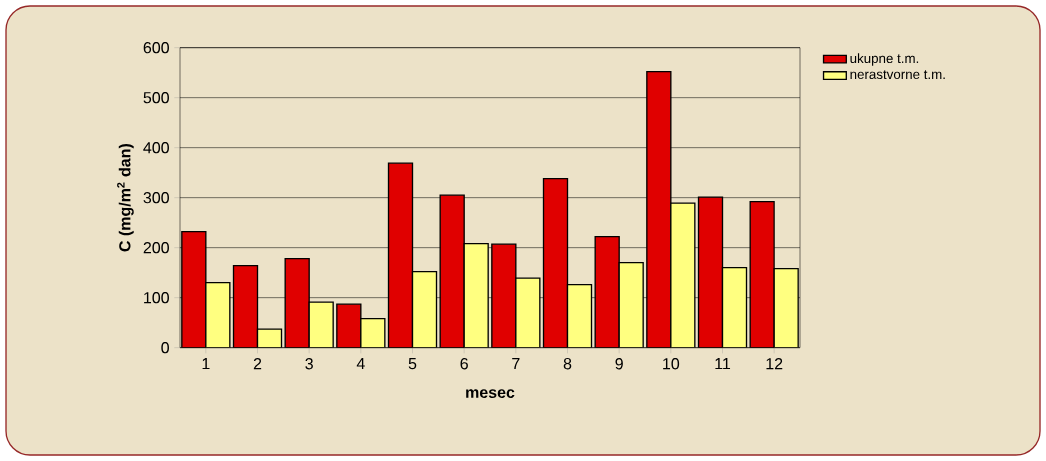  Describe the element at coordinates (464, 364) in the screenshot. I see `x-tick-label: 6` at that location.